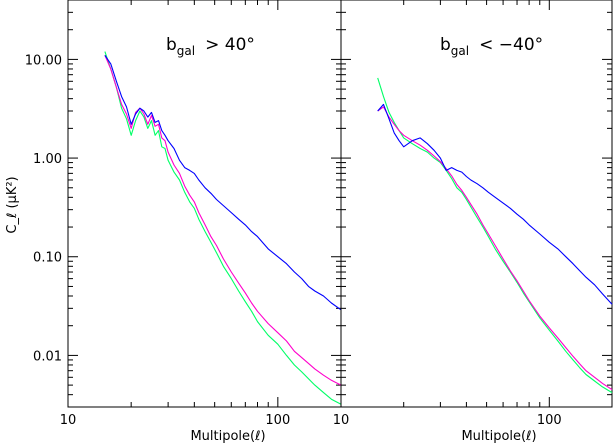  Describe the element at coordinates (43, 60) in the screenshot. I see `y-tick-label: 10.00` at that location.